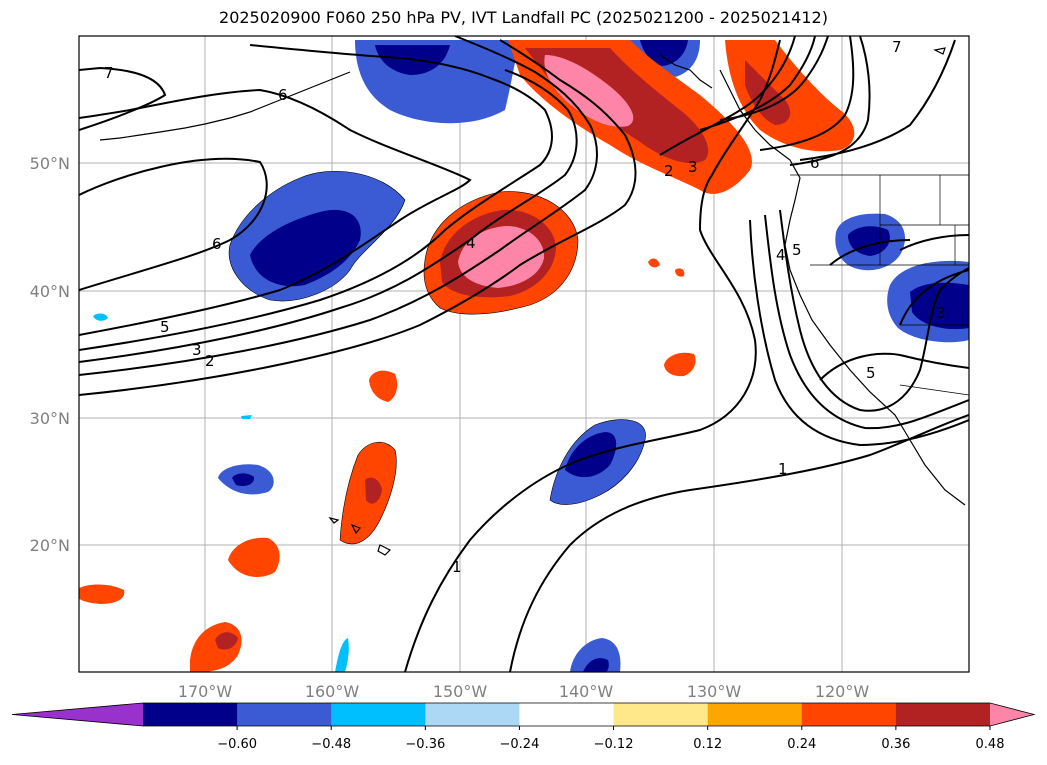  Describe the element at coordinates (614, 744) in the screenshot. I see `colorbar-tick-label: −0.12` at that location.